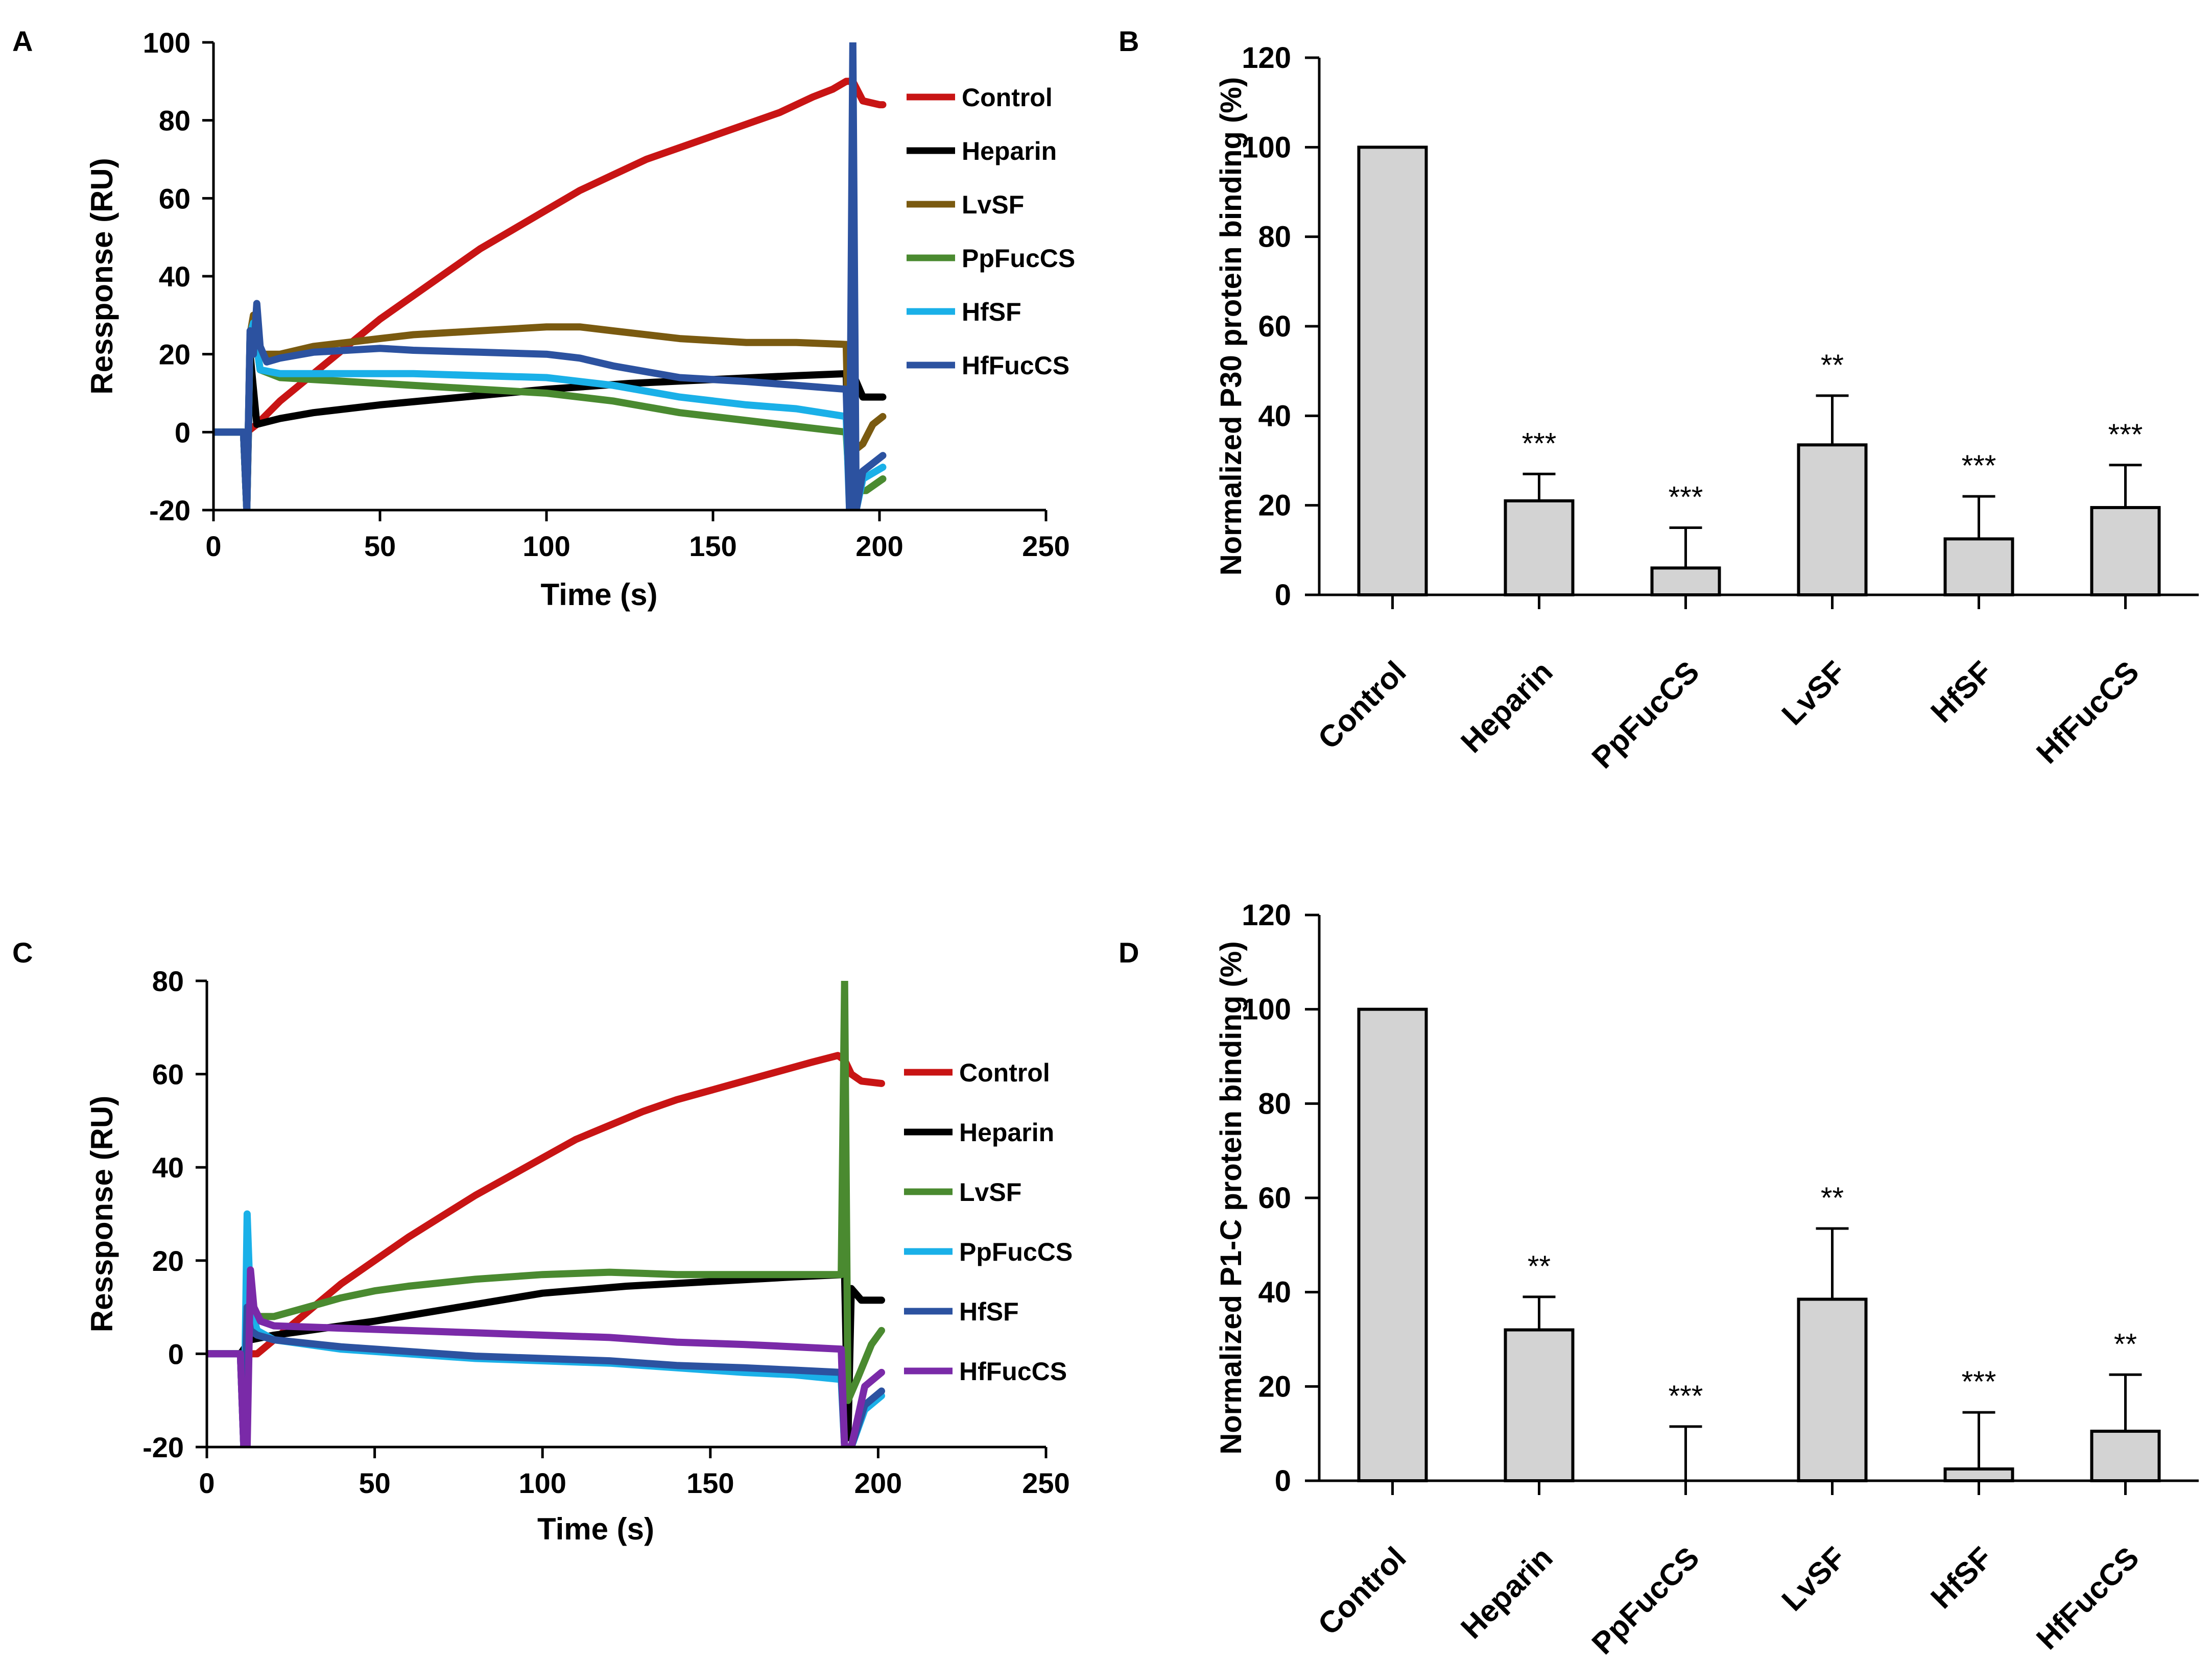 This screenshot has width=2212, height=1662. Describe the element at coordinates (1129, 41) in the screenshot. I see `panel-label: B` at that location.